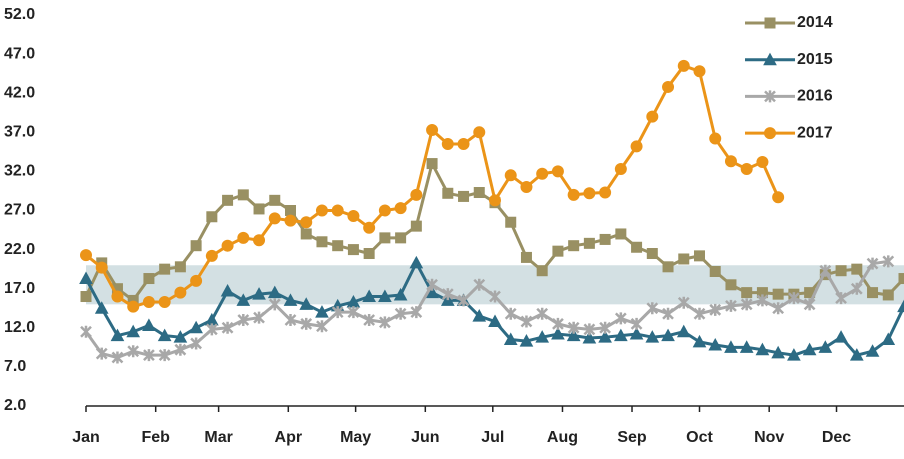 This screenshot has height=459, width=904. Describe the element at coordinates (815, 132) in the screenshot. I see `legend-label: 2017` at that location.